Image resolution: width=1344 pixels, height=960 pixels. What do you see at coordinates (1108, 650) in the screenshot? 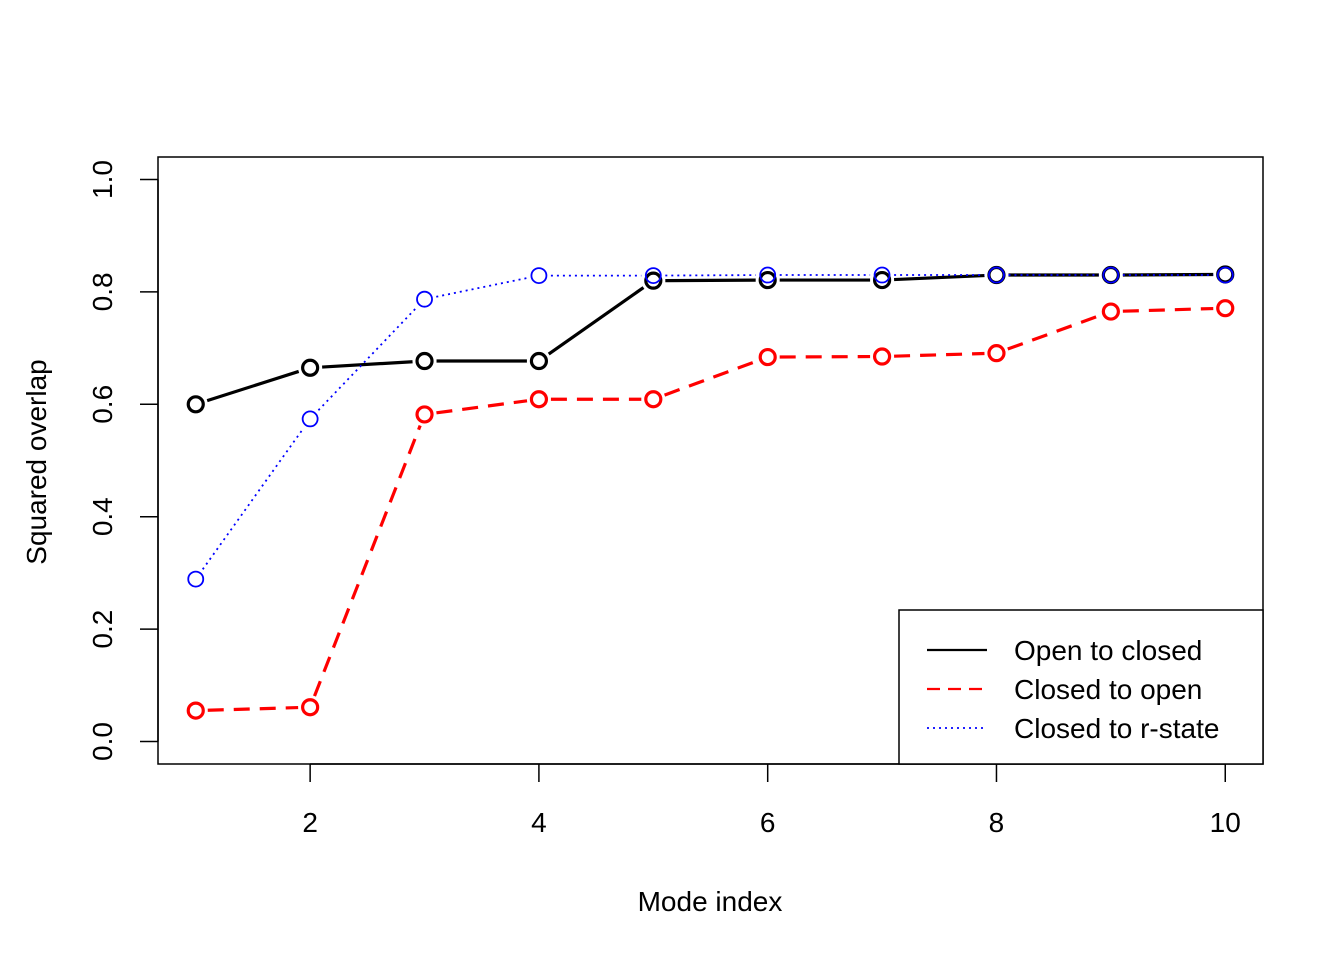
I see `legend-label: Open to closed` at bounding box center [1108, 650].